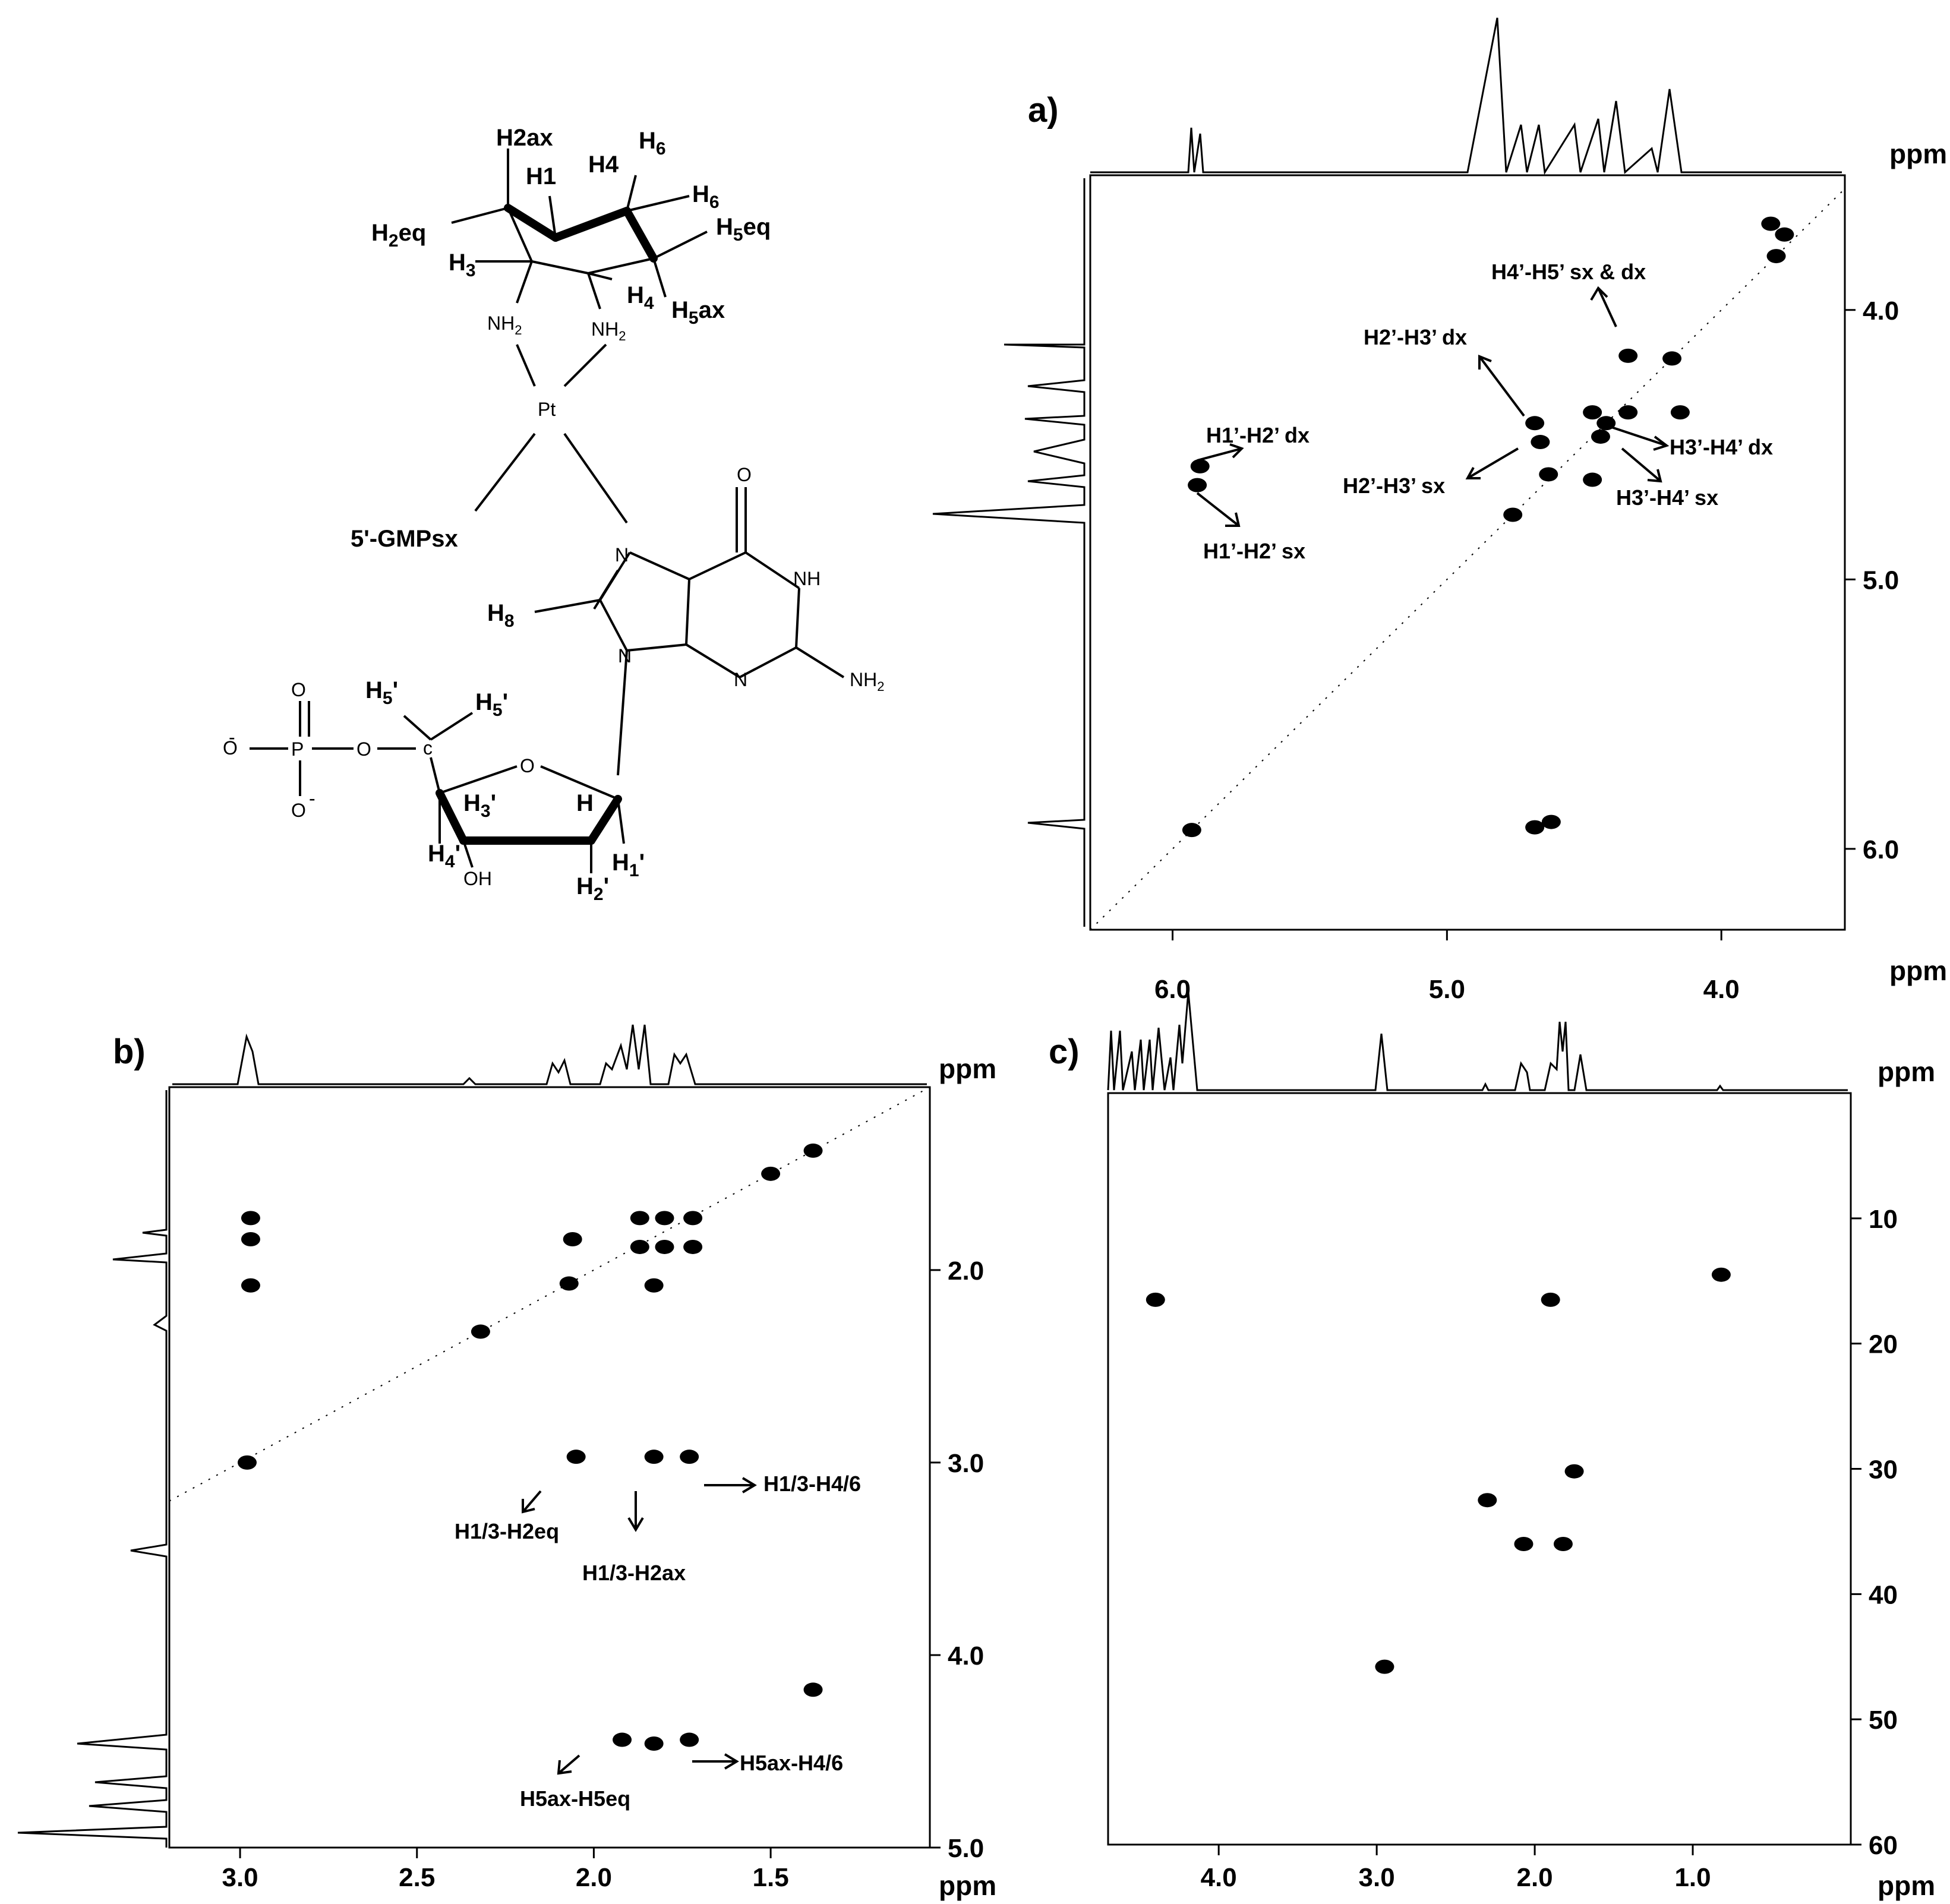  I want to click on xticks-c: 4.0 3.0 2.0 1.0, so click(1456, 1868).